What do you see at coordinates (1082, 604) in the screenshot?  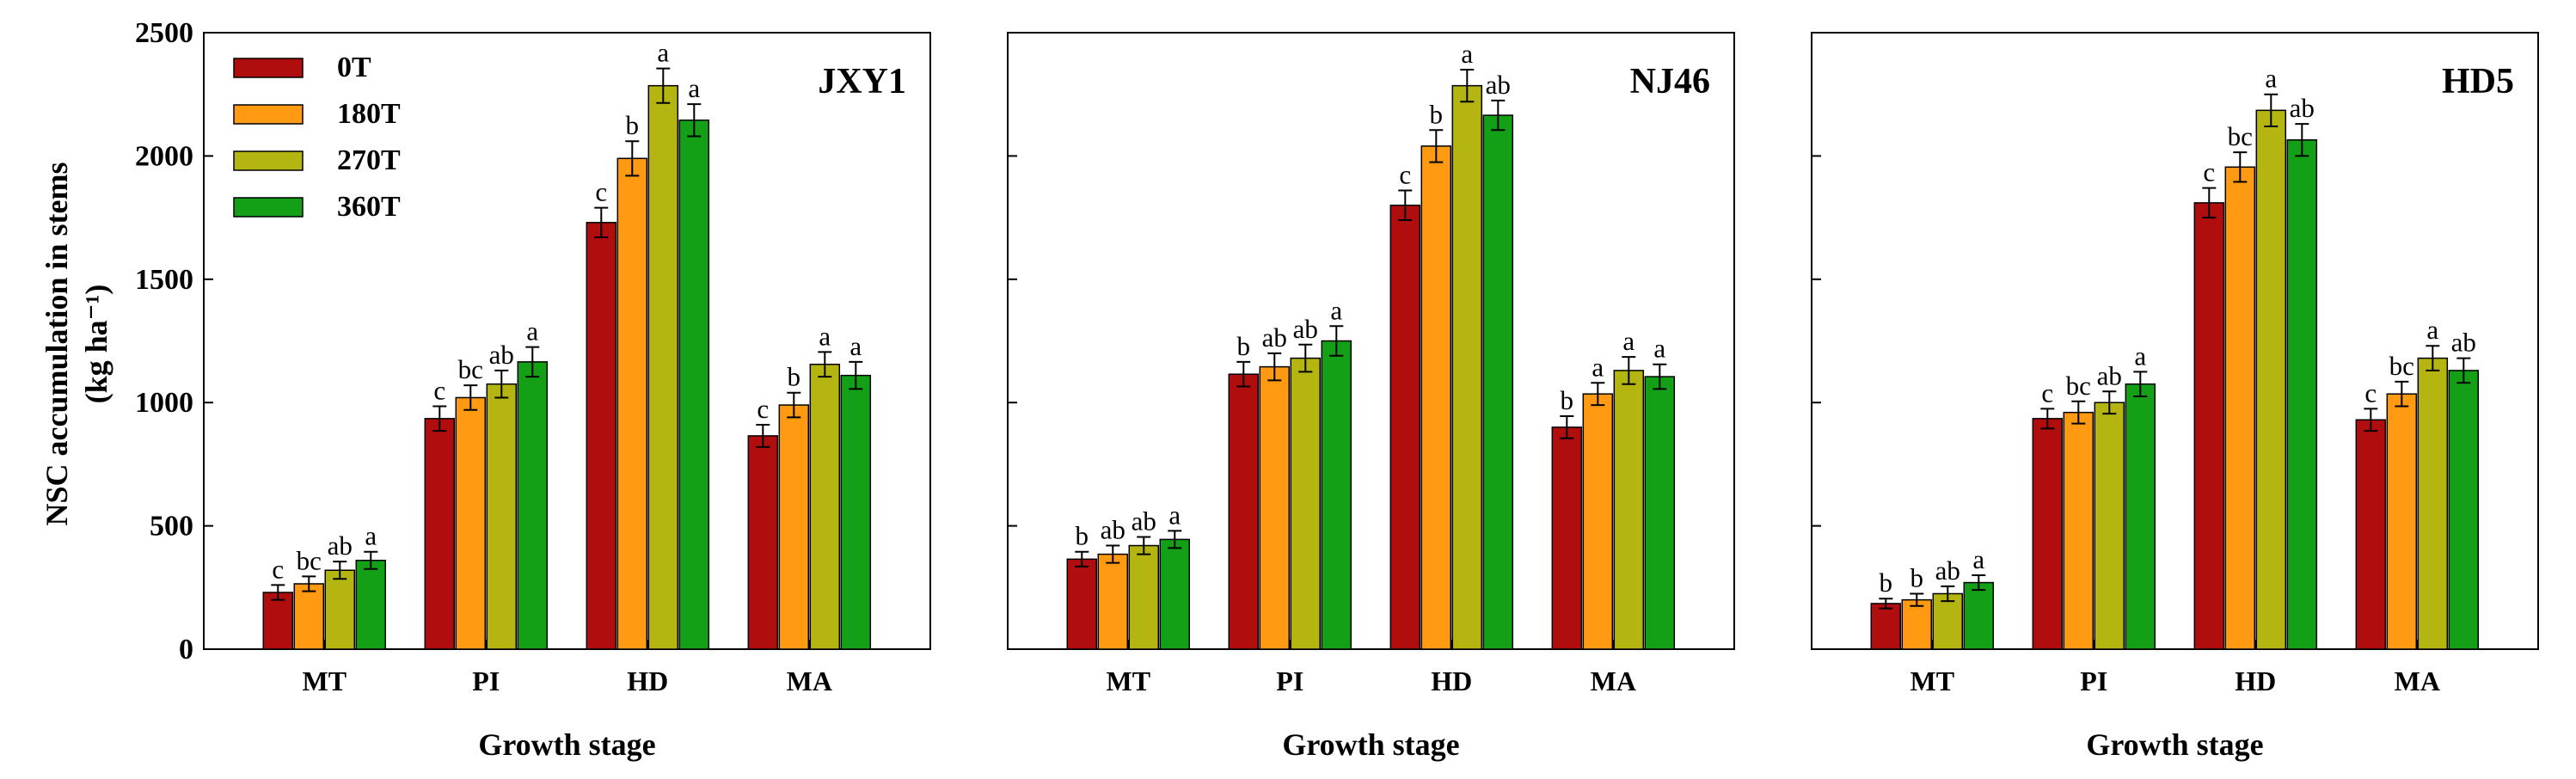 I see `bar-nj46-mt-0t` at bounding box center [1082, 604].